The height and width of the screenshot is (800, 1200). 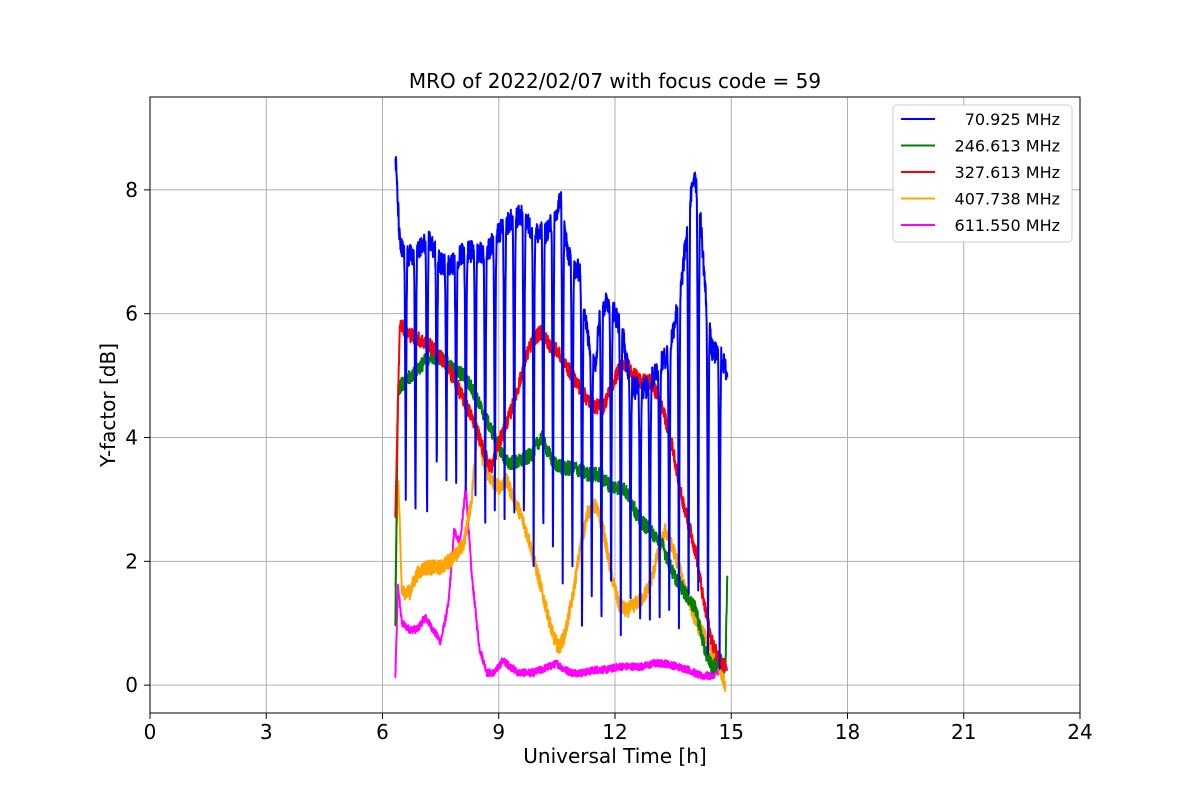 What do you see at coordinates (615, 81) in the screenshot?
I see `chart-title: MRO of 2022/02/07 with focus code = 59` at bounding box center [615, 81].